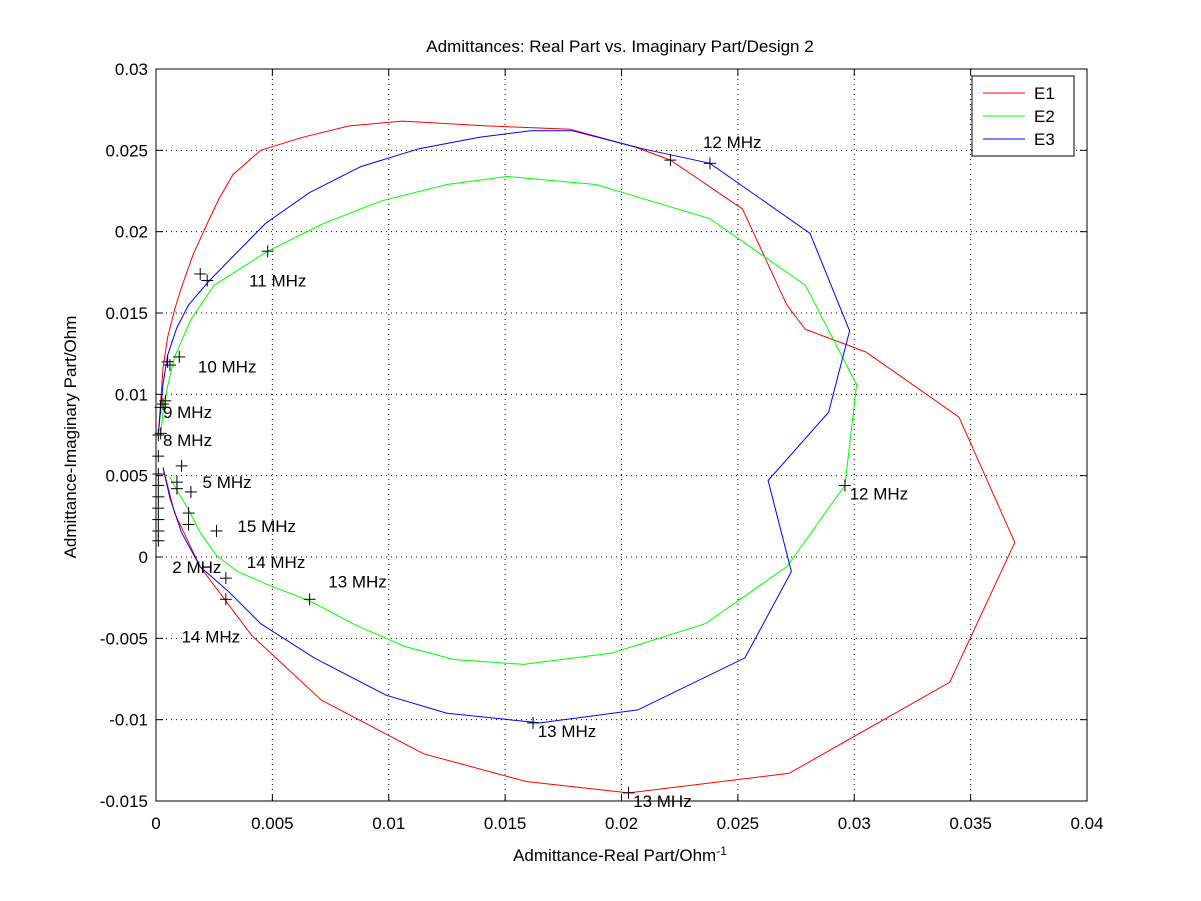 The height and width of the screenshot is (901, 1201). Describe the element at coordinates (143, 557) in the screenshot. I see `y-tick-label: 0` at that location.